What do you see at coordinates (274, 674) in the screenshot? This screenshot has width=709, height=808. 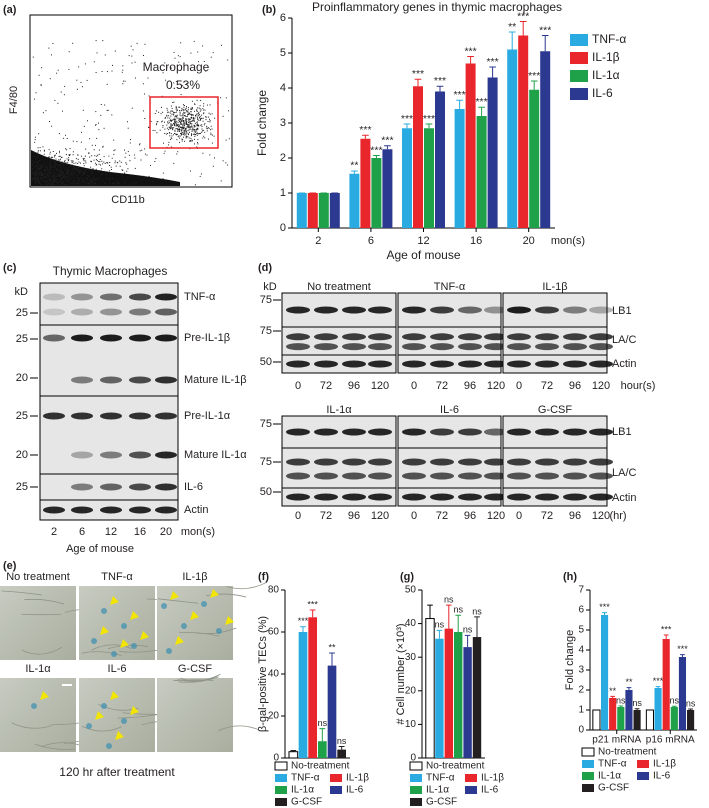 I see `y-tick-label: 40` at bounding box center [274, 674].